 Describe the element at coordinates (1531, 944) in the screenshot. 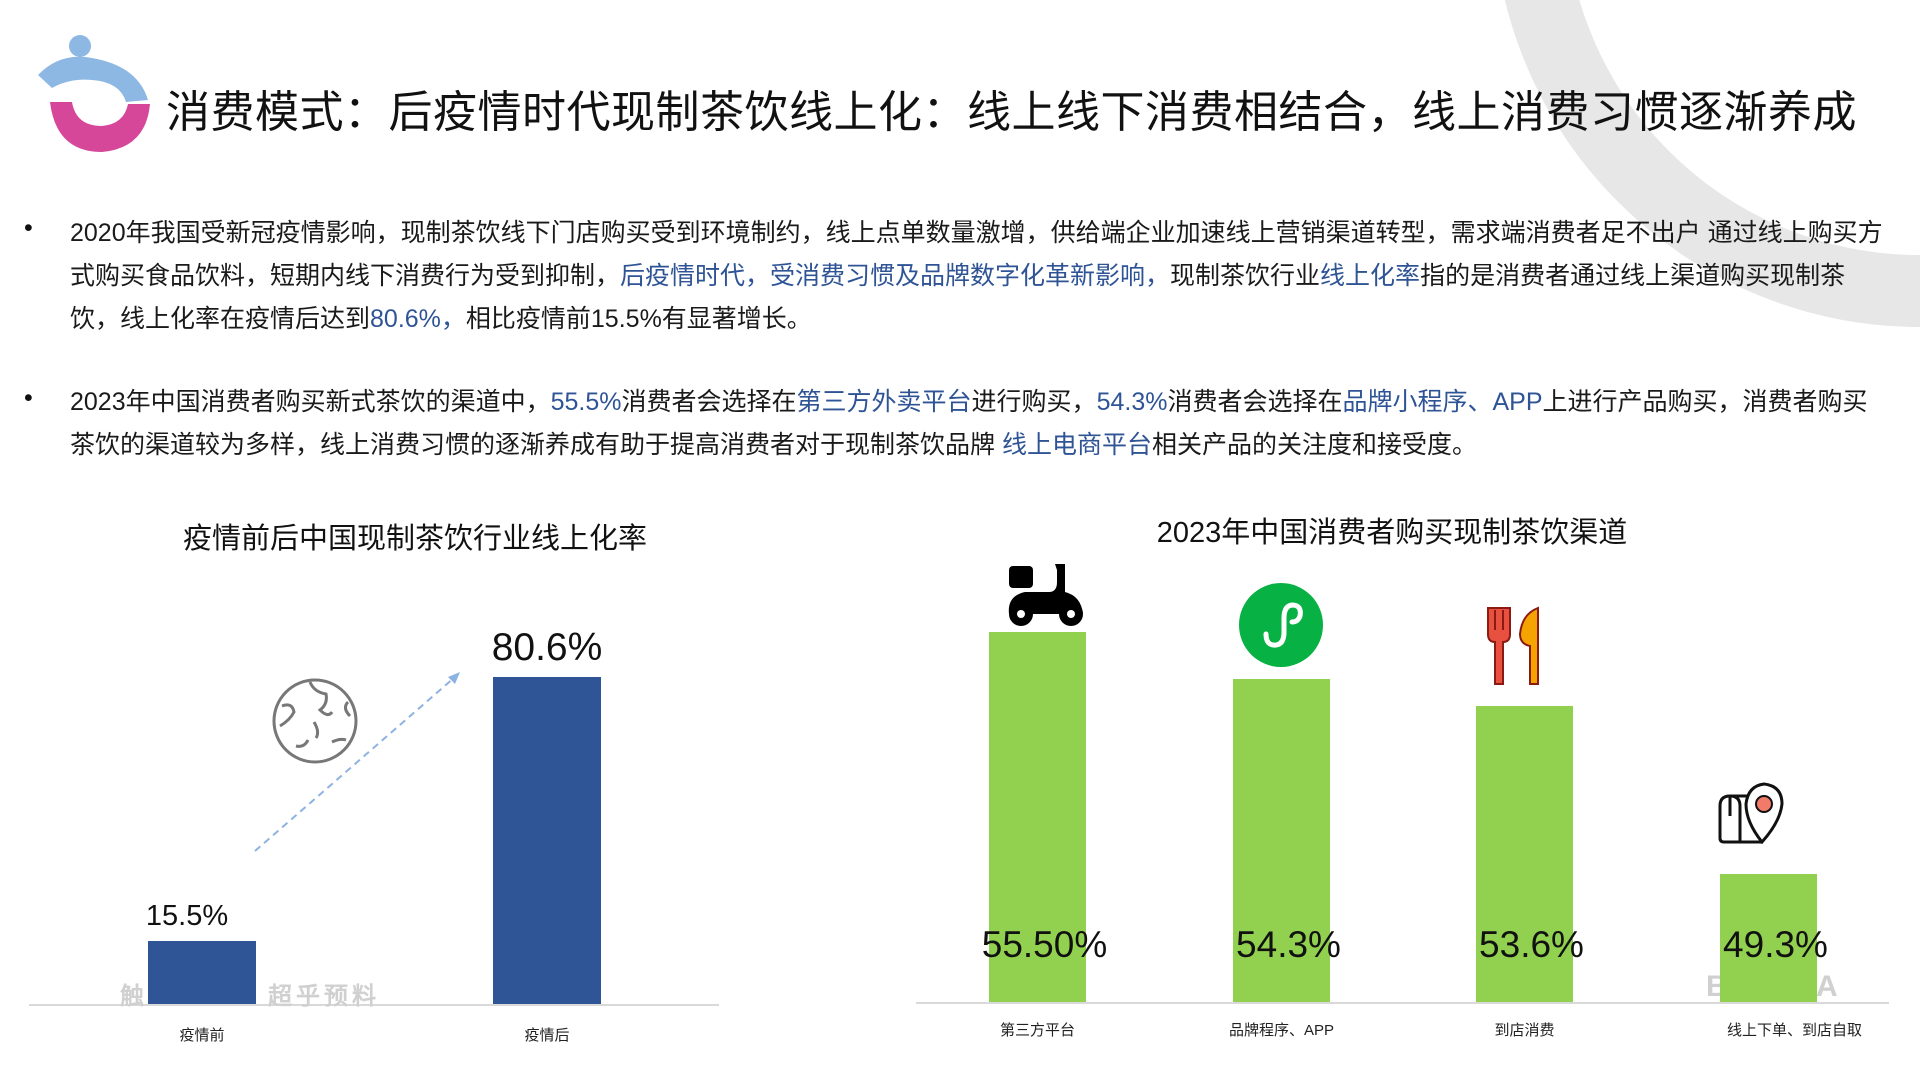

I see `data-label: 53.6%` at that location.